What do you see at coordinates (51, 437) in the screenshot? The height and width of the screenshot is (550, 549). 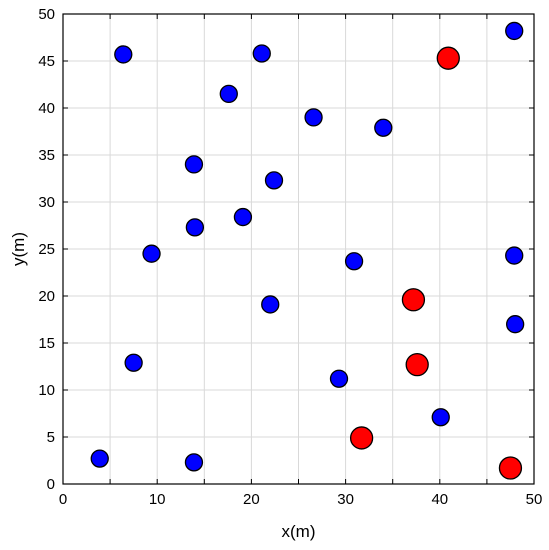 I see `y-tick-label: 5` at bounding box center [51, 437].